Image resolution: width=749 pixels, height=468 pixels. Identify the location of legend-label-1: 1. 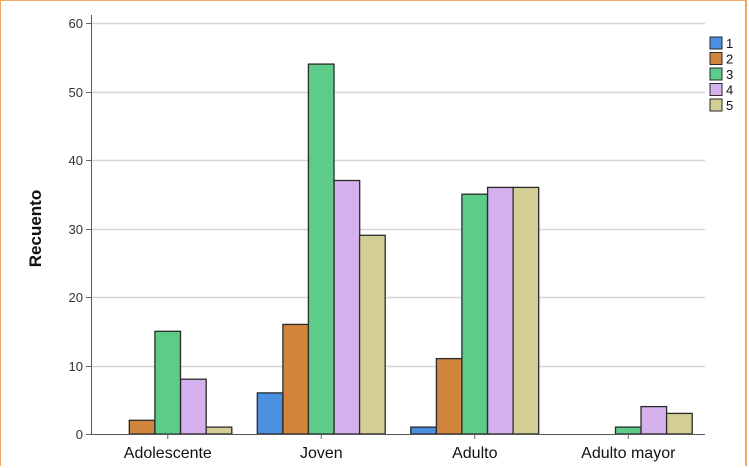
(729, 43).